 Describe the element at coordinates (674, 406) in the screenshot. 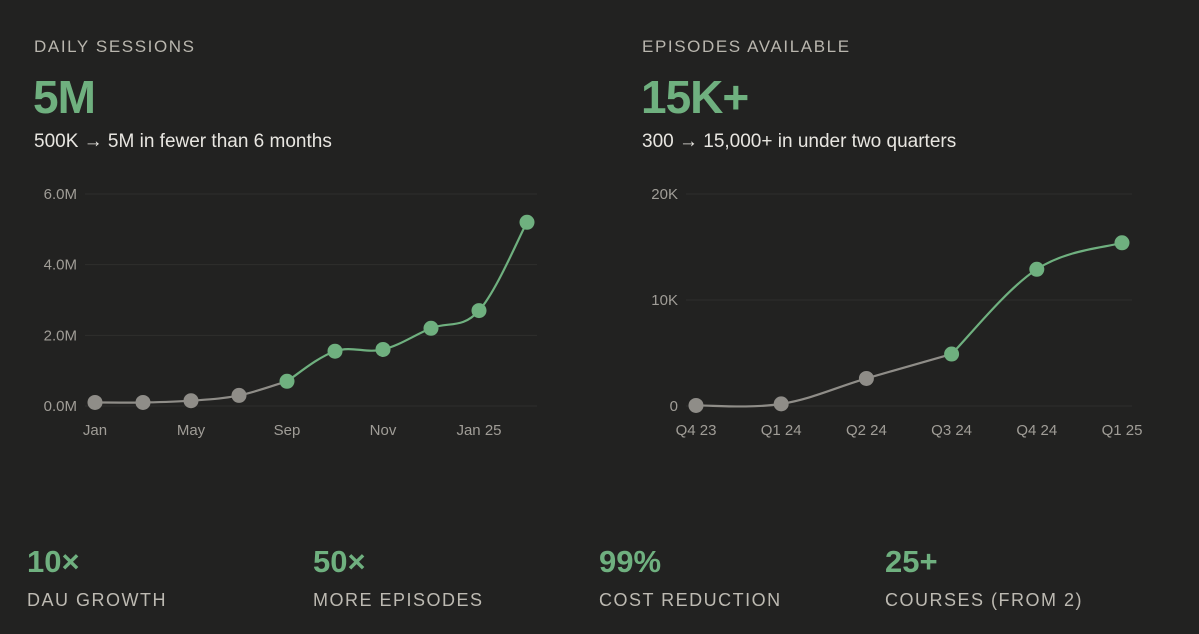

I see `y-tick-label: 0` at that location.